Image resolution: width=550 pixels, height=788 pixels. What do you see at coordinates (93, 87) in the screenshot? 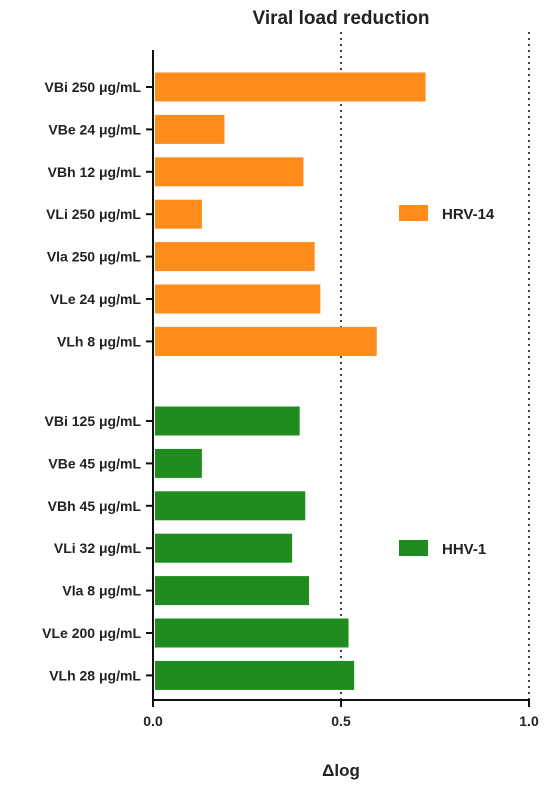
I see `y-tick-label: VBi 250 μg/mL` at bounding box center [93, 87].